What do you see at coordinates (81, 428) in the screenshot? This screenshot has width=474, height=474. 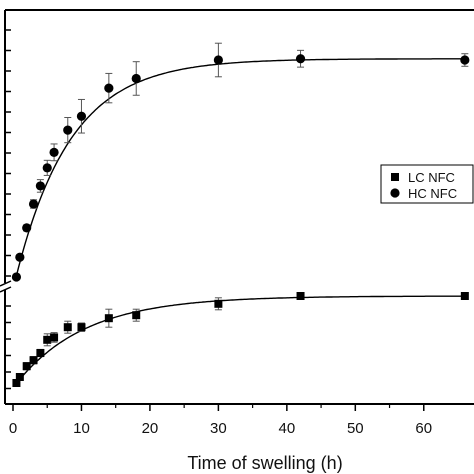 I see `x-tick-label: 10` at bounding box center [81, 428].